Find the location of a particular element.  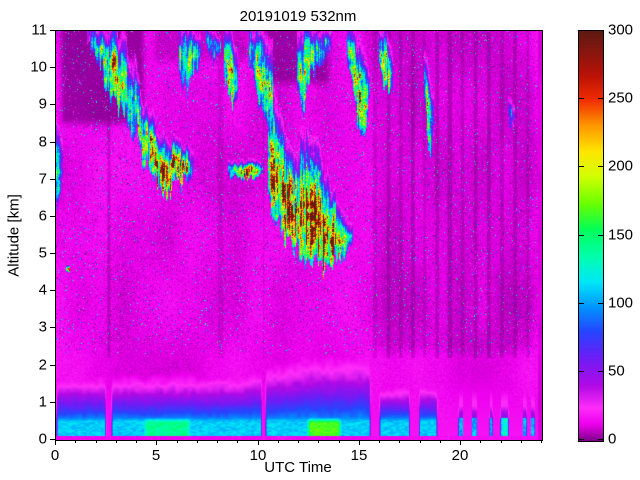

y-tick-label: 5 is located at coordinates (42, 253).